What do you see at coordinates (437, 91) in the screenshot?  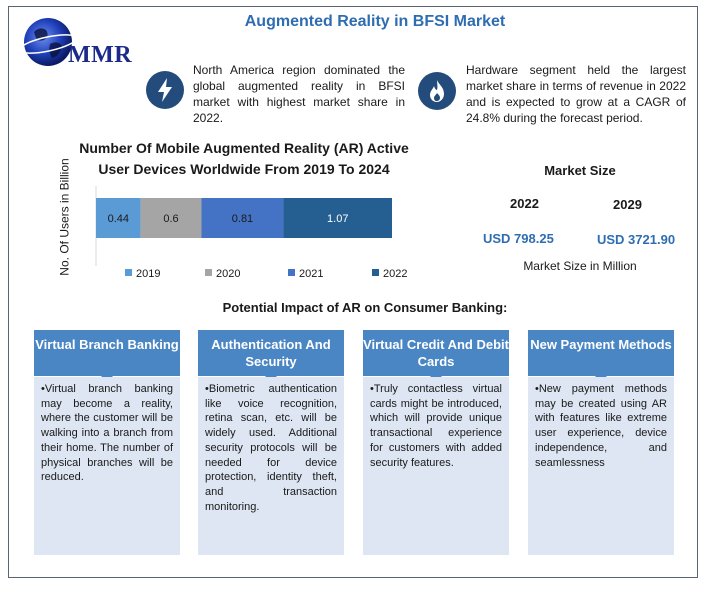 I see `flame-icon` at bounding box center [437, 91].